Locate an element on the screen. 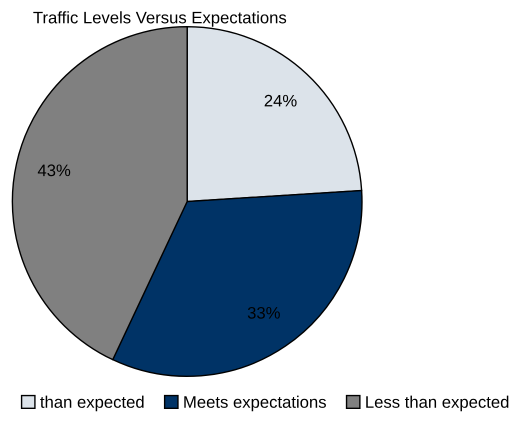 The height and width of the screenshot is (422, 531). legend-label: Meets expectations is located at coordinates (255, 404).